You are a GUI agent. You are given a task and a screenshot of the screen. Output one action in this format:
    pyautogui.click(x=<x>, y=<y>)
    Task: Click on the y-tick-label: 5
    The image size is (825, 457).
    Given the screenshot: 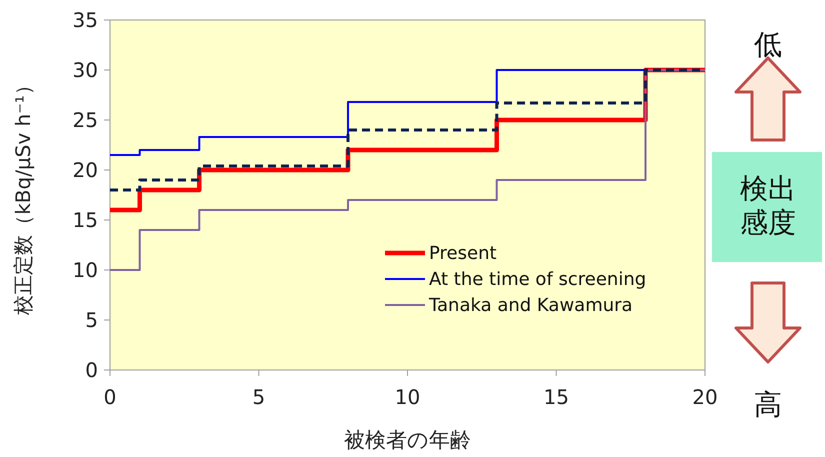 What is the action you would take?
    pyautogui.click(x=91, y=320)
    